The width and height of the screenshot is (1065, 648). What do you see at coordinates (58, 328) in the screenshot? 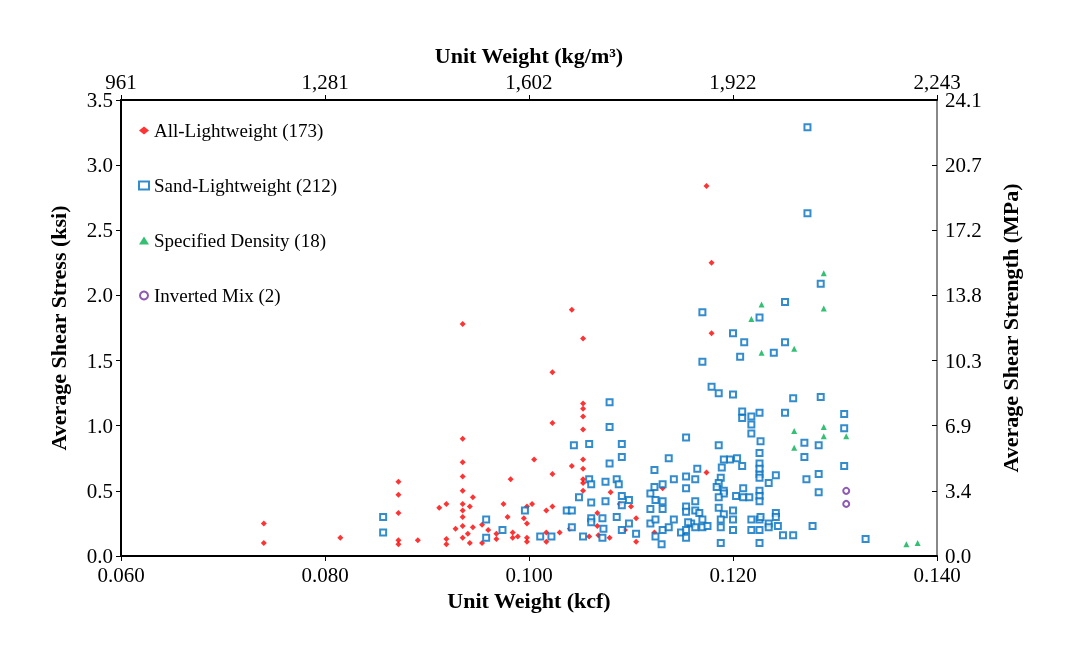
I see `y-axis-title: Average Shear Stress (ksi)` at bounding box center [58, 328].